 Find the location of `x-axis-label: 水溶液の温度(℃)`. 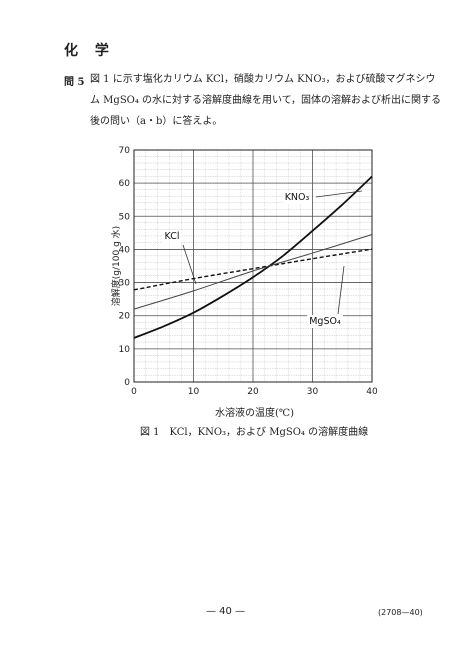

x-axis-label: 水溶液の温度(℃) is located at coordinates (254, 413).